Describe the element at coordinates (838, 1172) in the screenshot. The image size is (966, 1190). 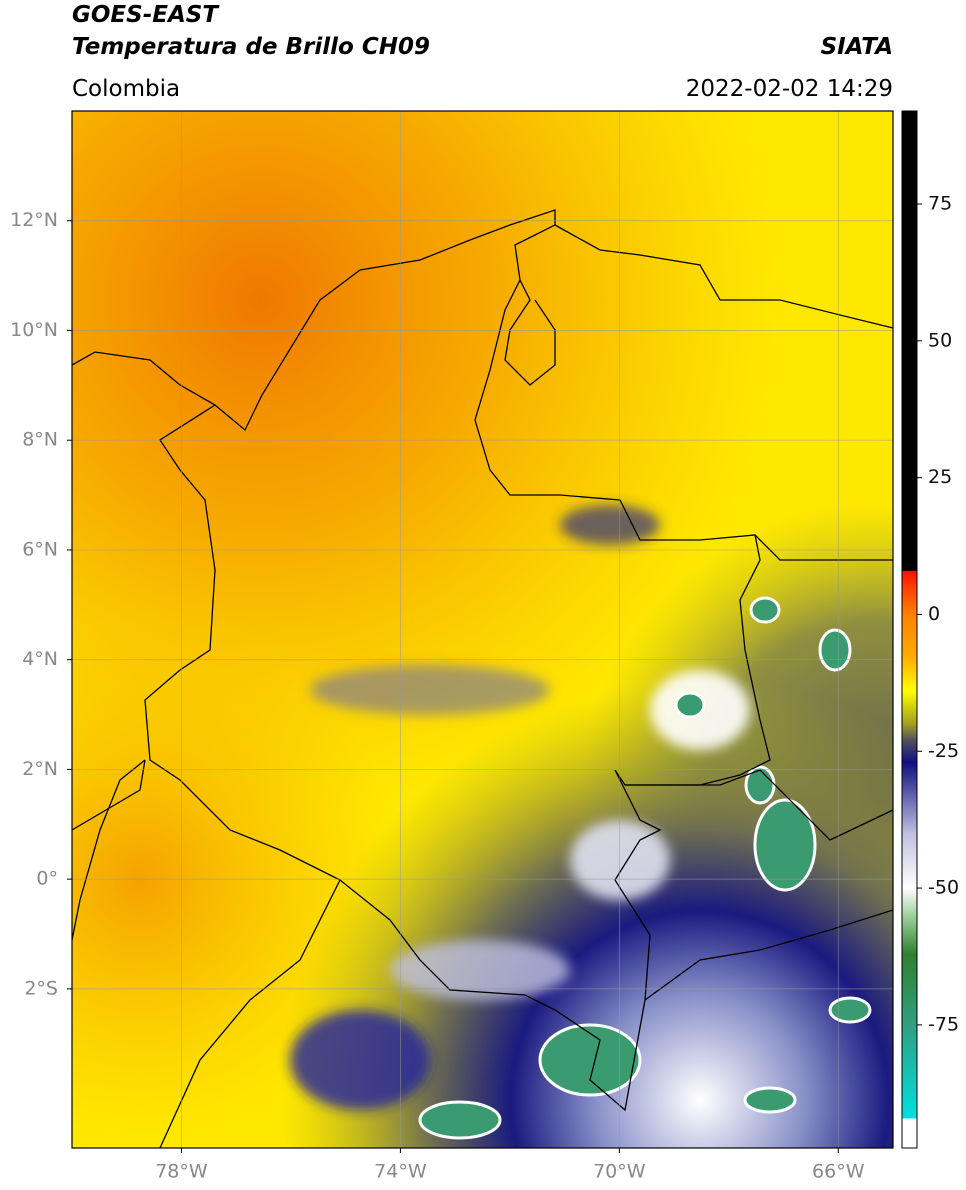
I see `x-tick-label: 66°W` at that location.